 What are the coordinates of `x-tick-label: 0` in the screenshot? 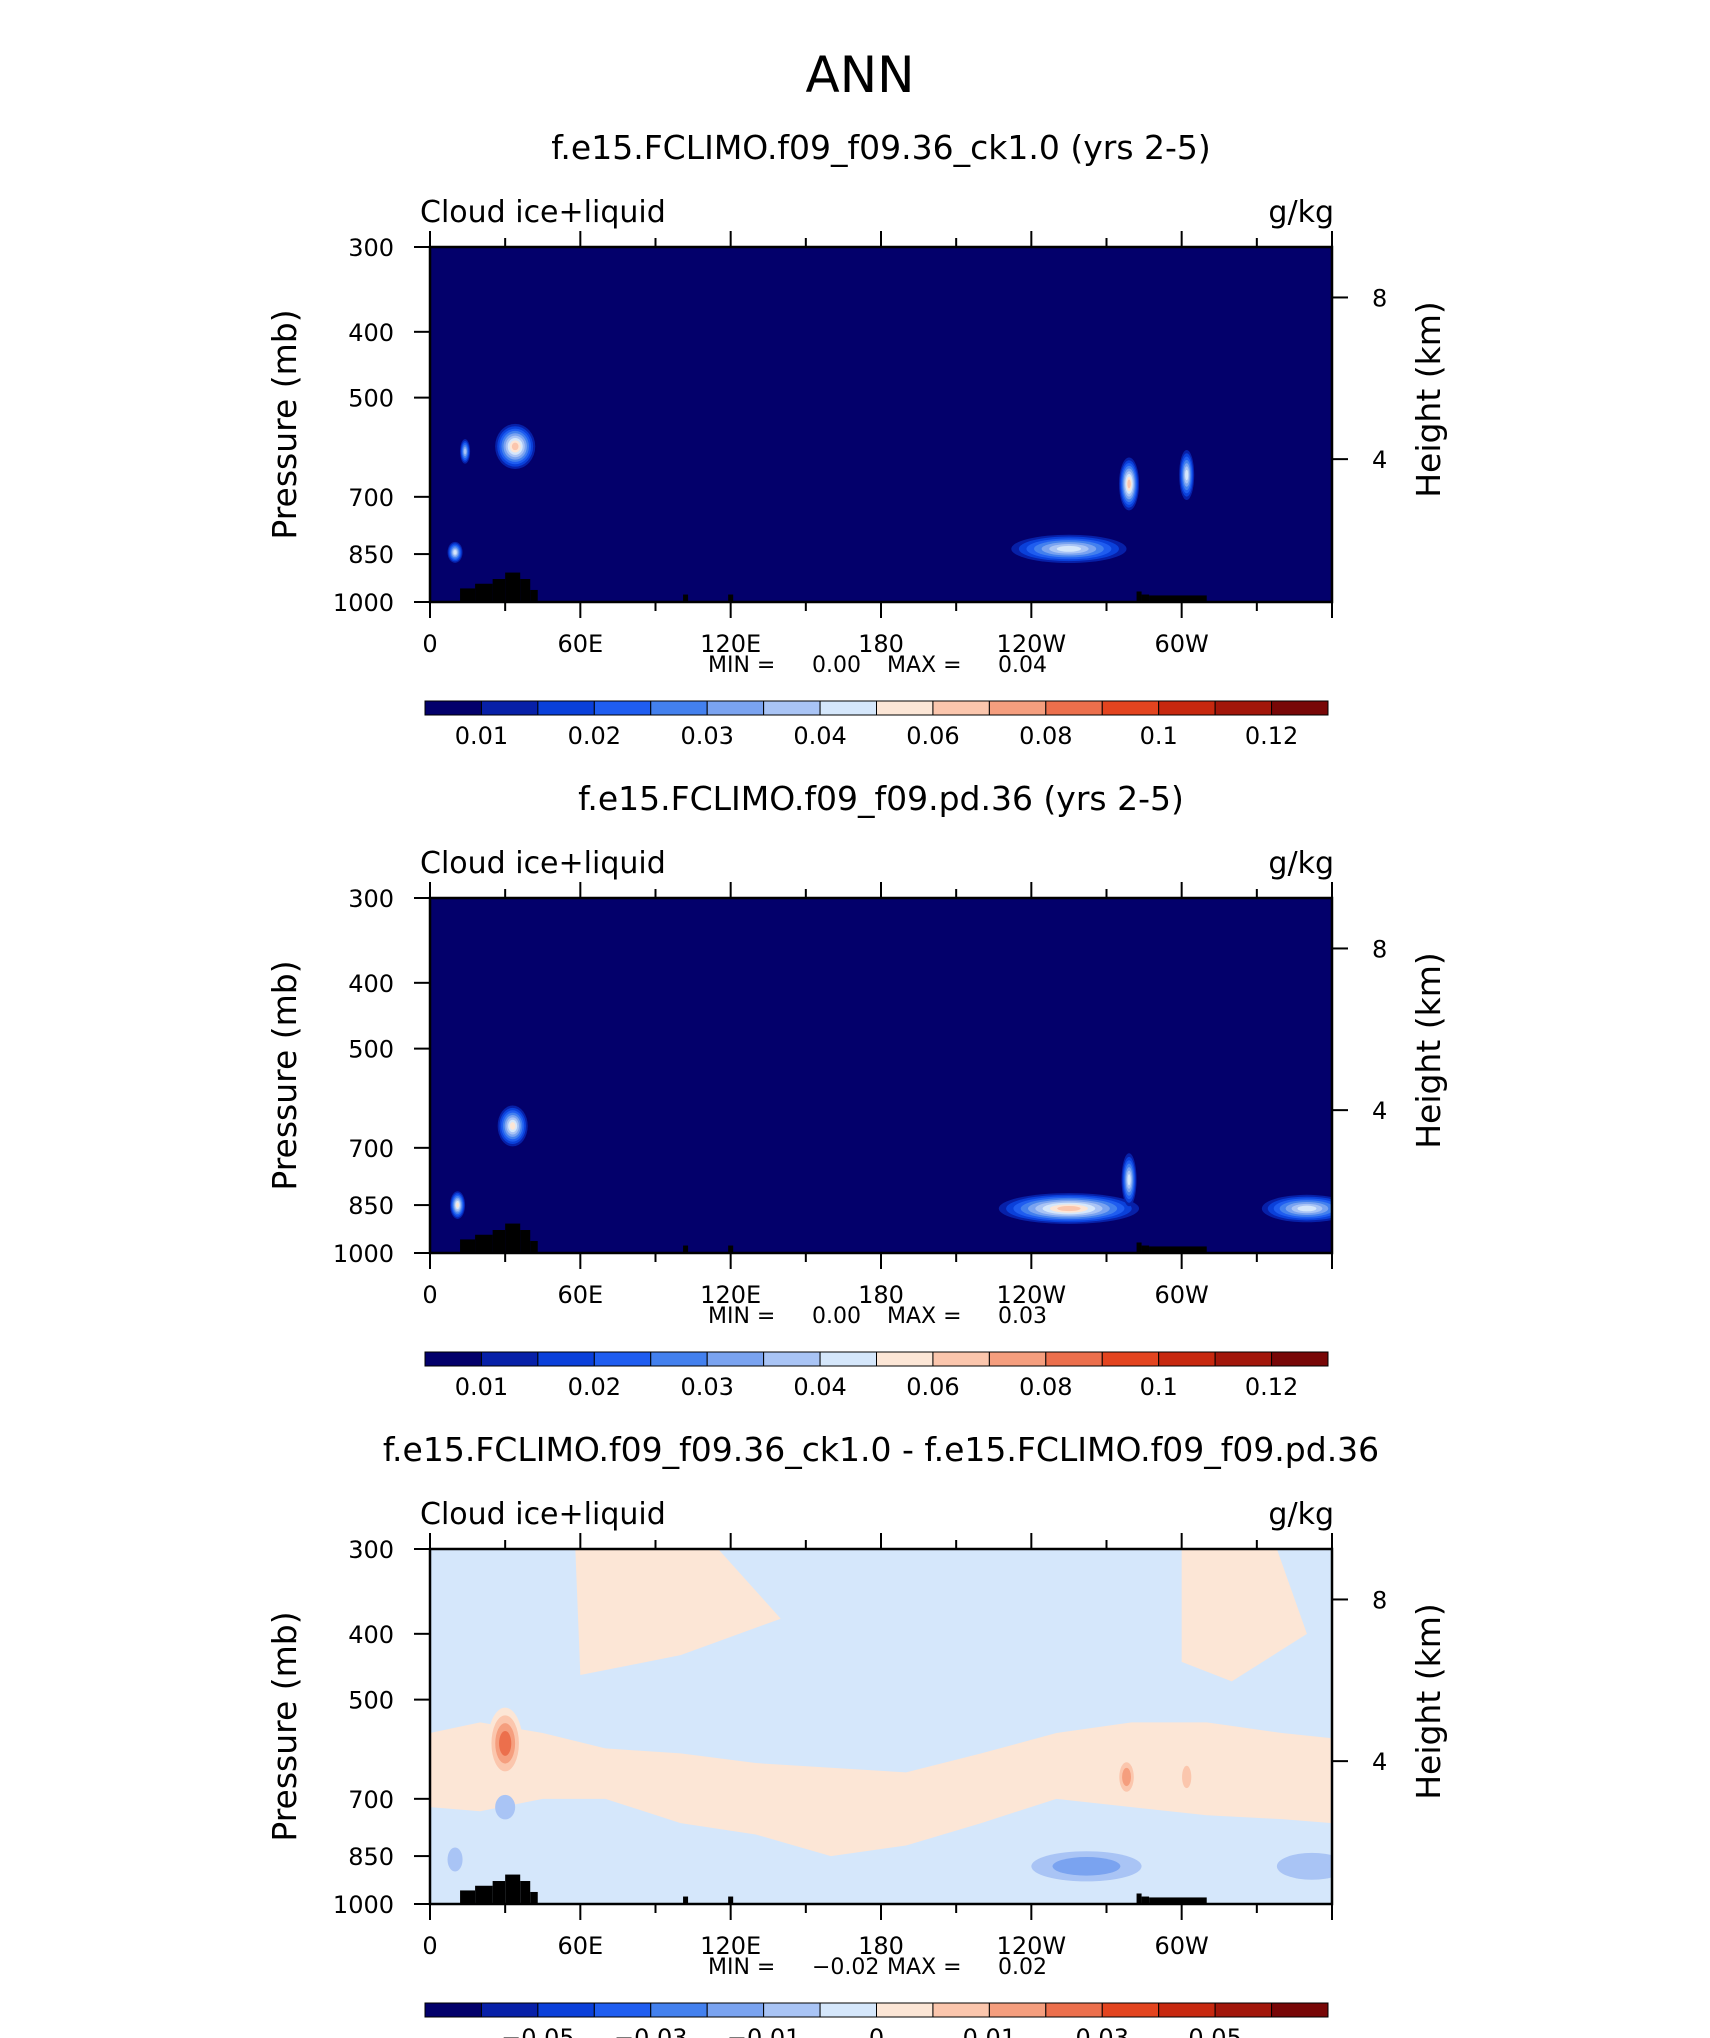 It's located at (429, 644).